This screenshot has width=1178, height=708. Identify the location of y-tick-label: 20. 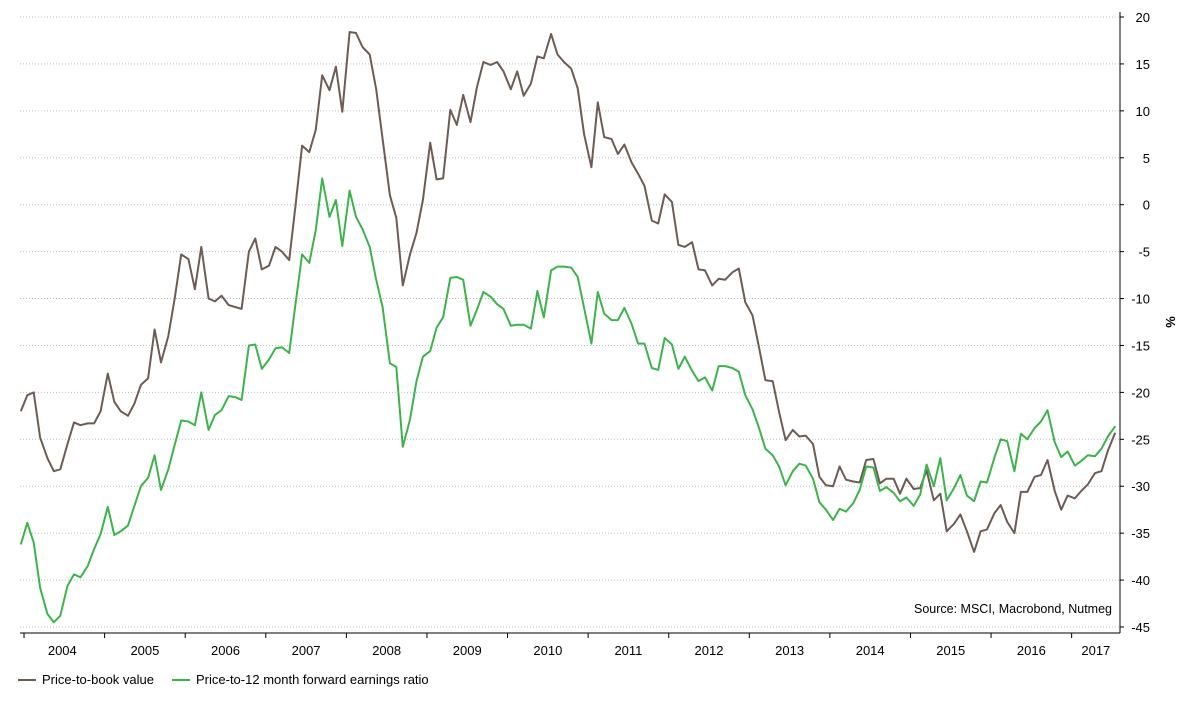
(1143, 17).